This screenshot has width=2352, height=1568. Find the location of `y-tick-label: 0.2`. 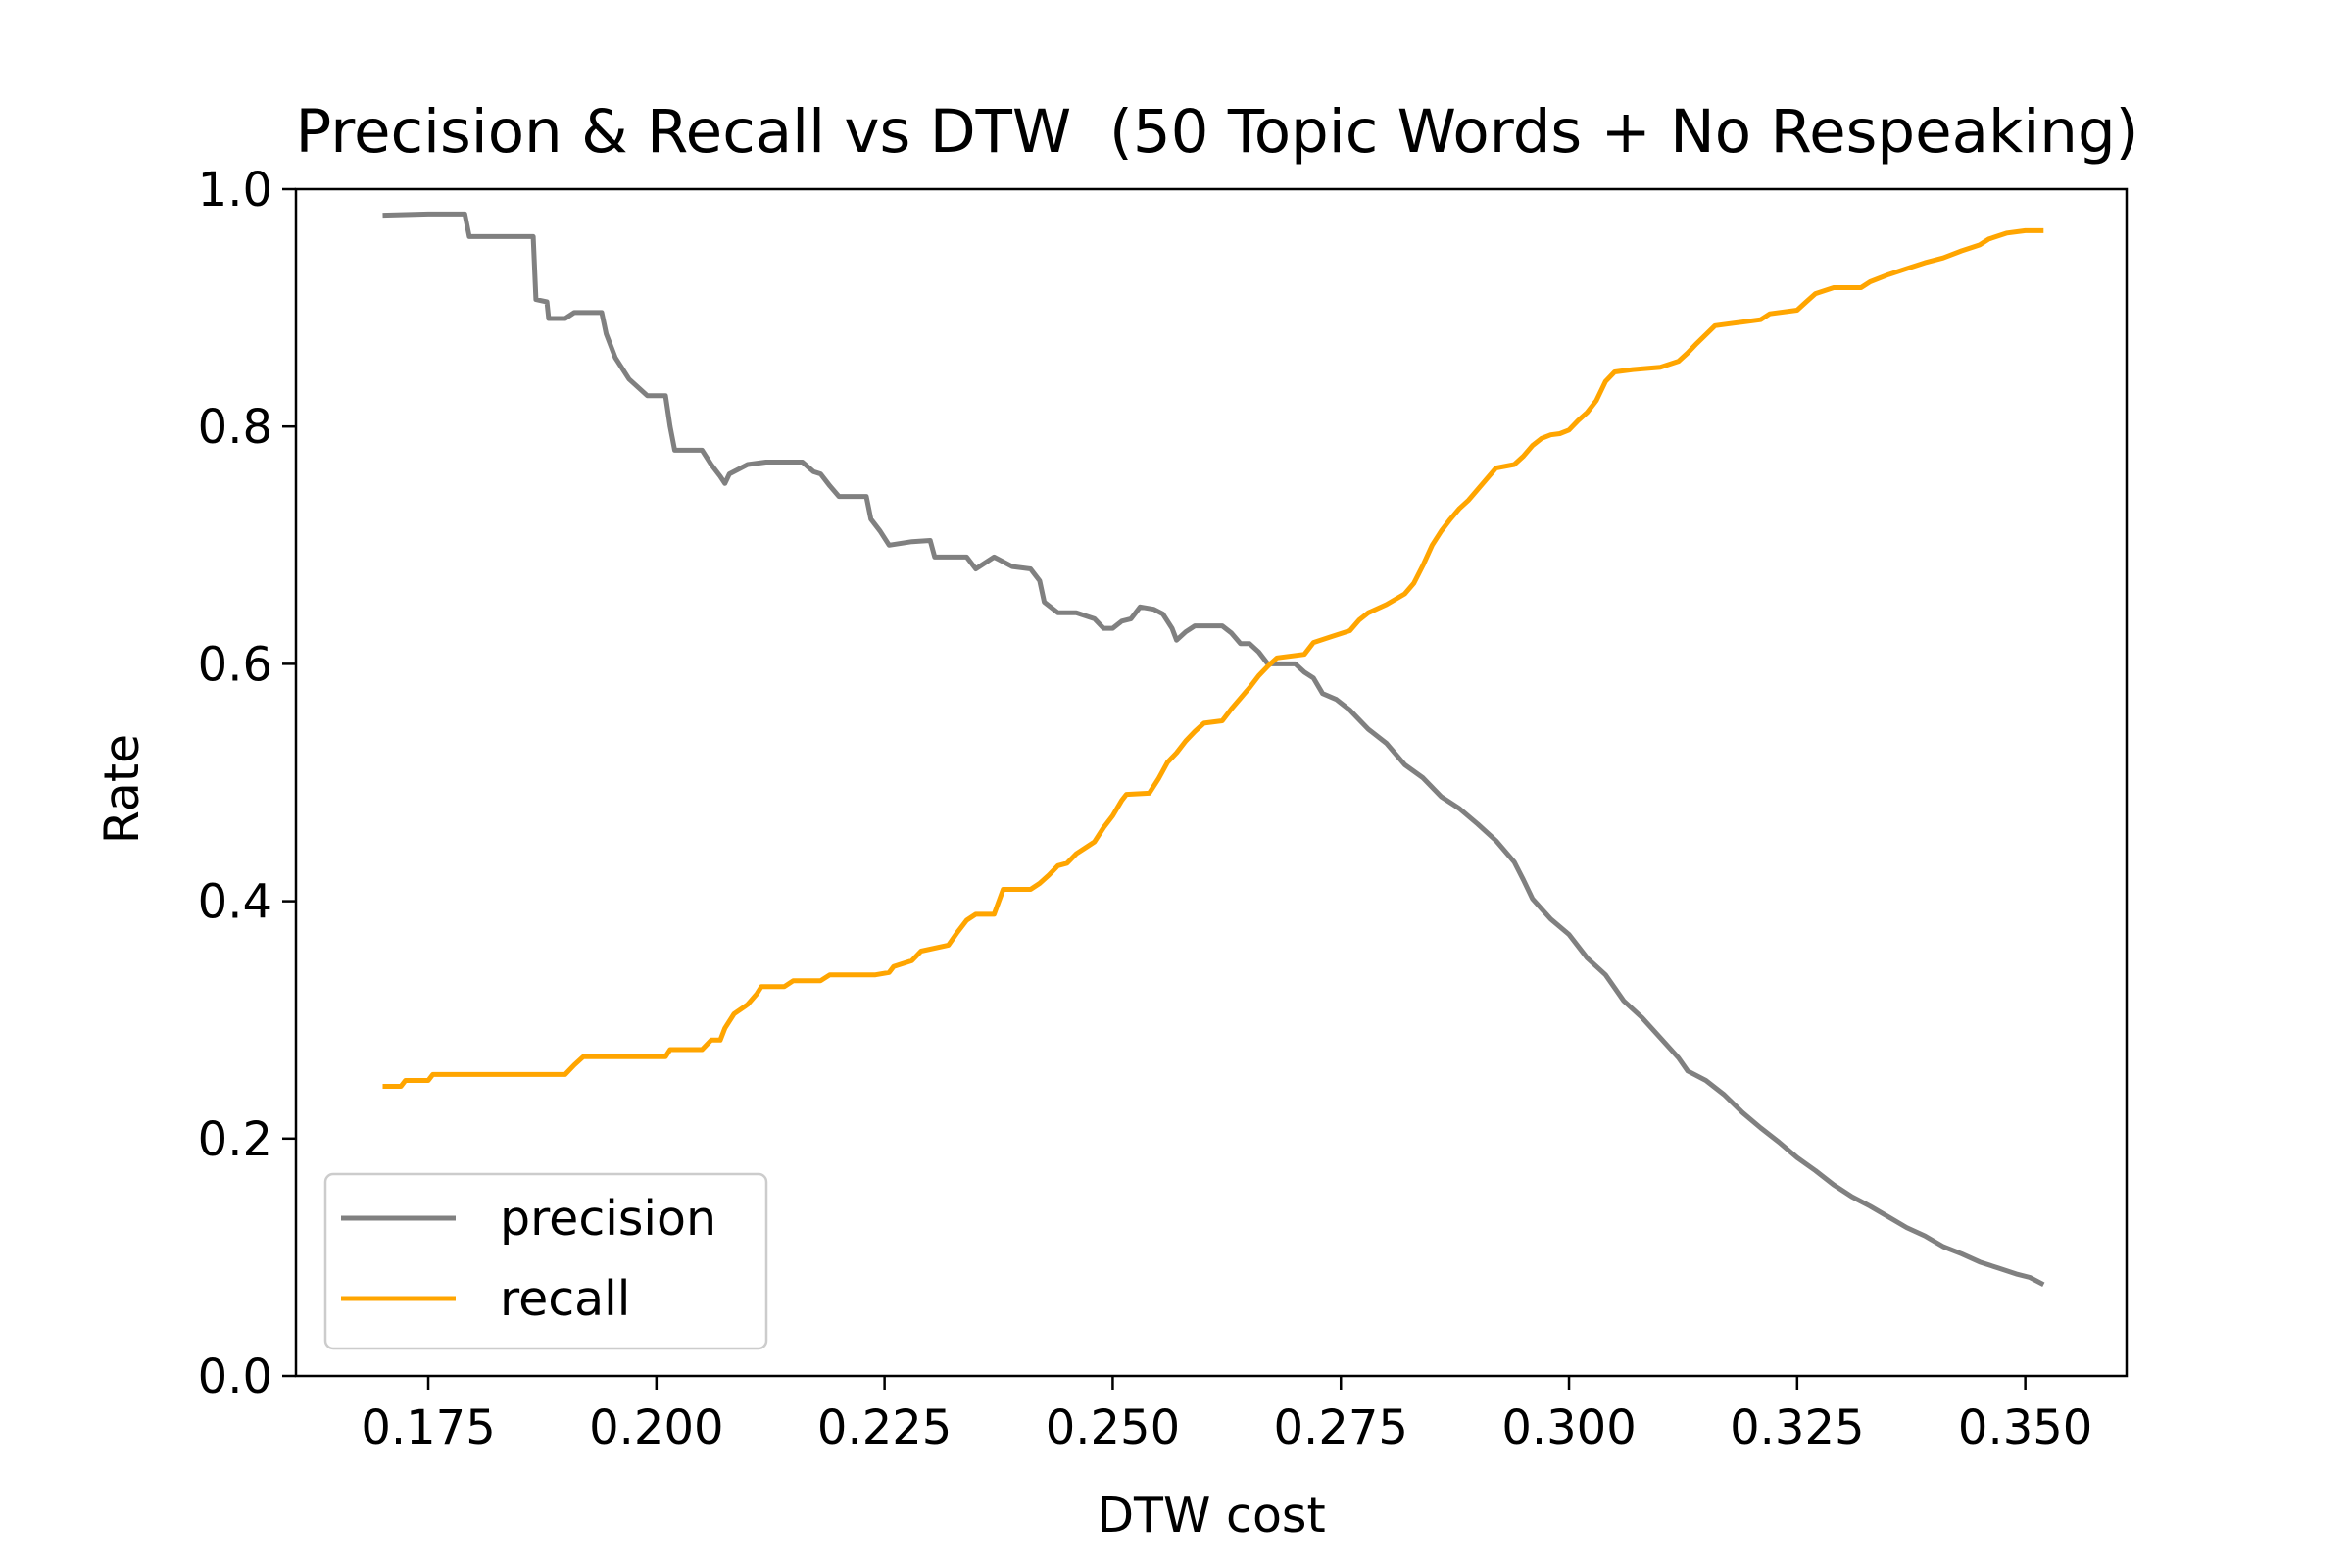

y-tick-label: 0.2 is located at coordinates (235, 1139).